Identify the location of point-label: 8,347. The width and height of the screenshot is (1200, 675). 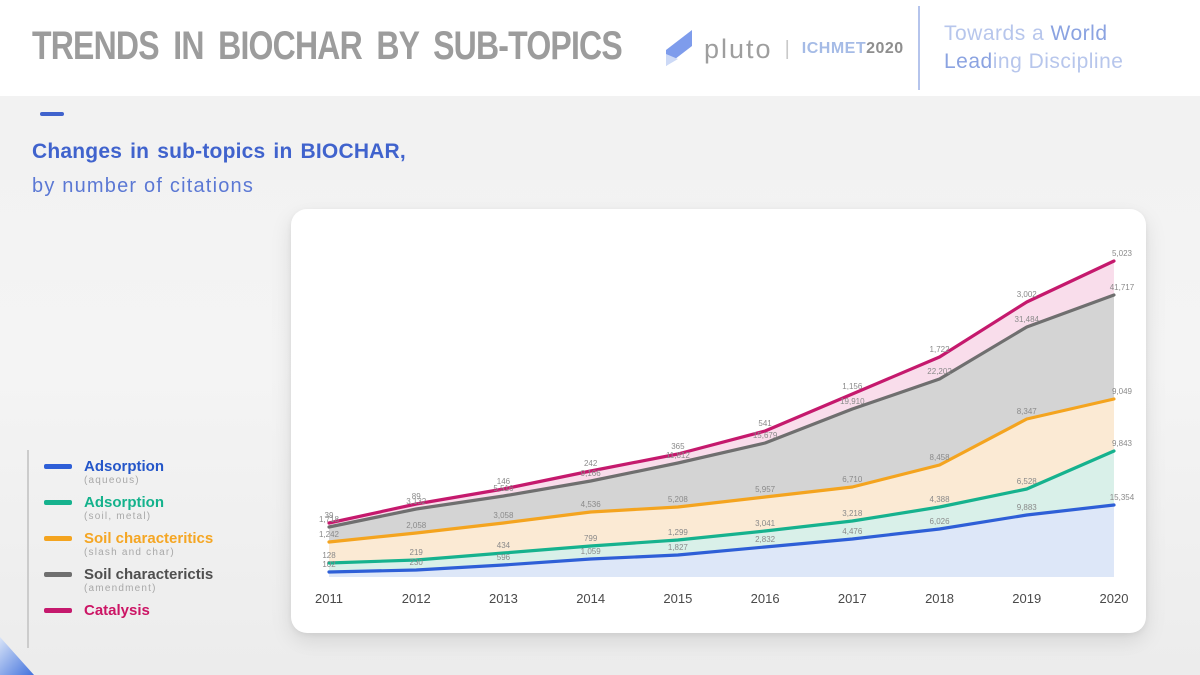
(1027, 411).